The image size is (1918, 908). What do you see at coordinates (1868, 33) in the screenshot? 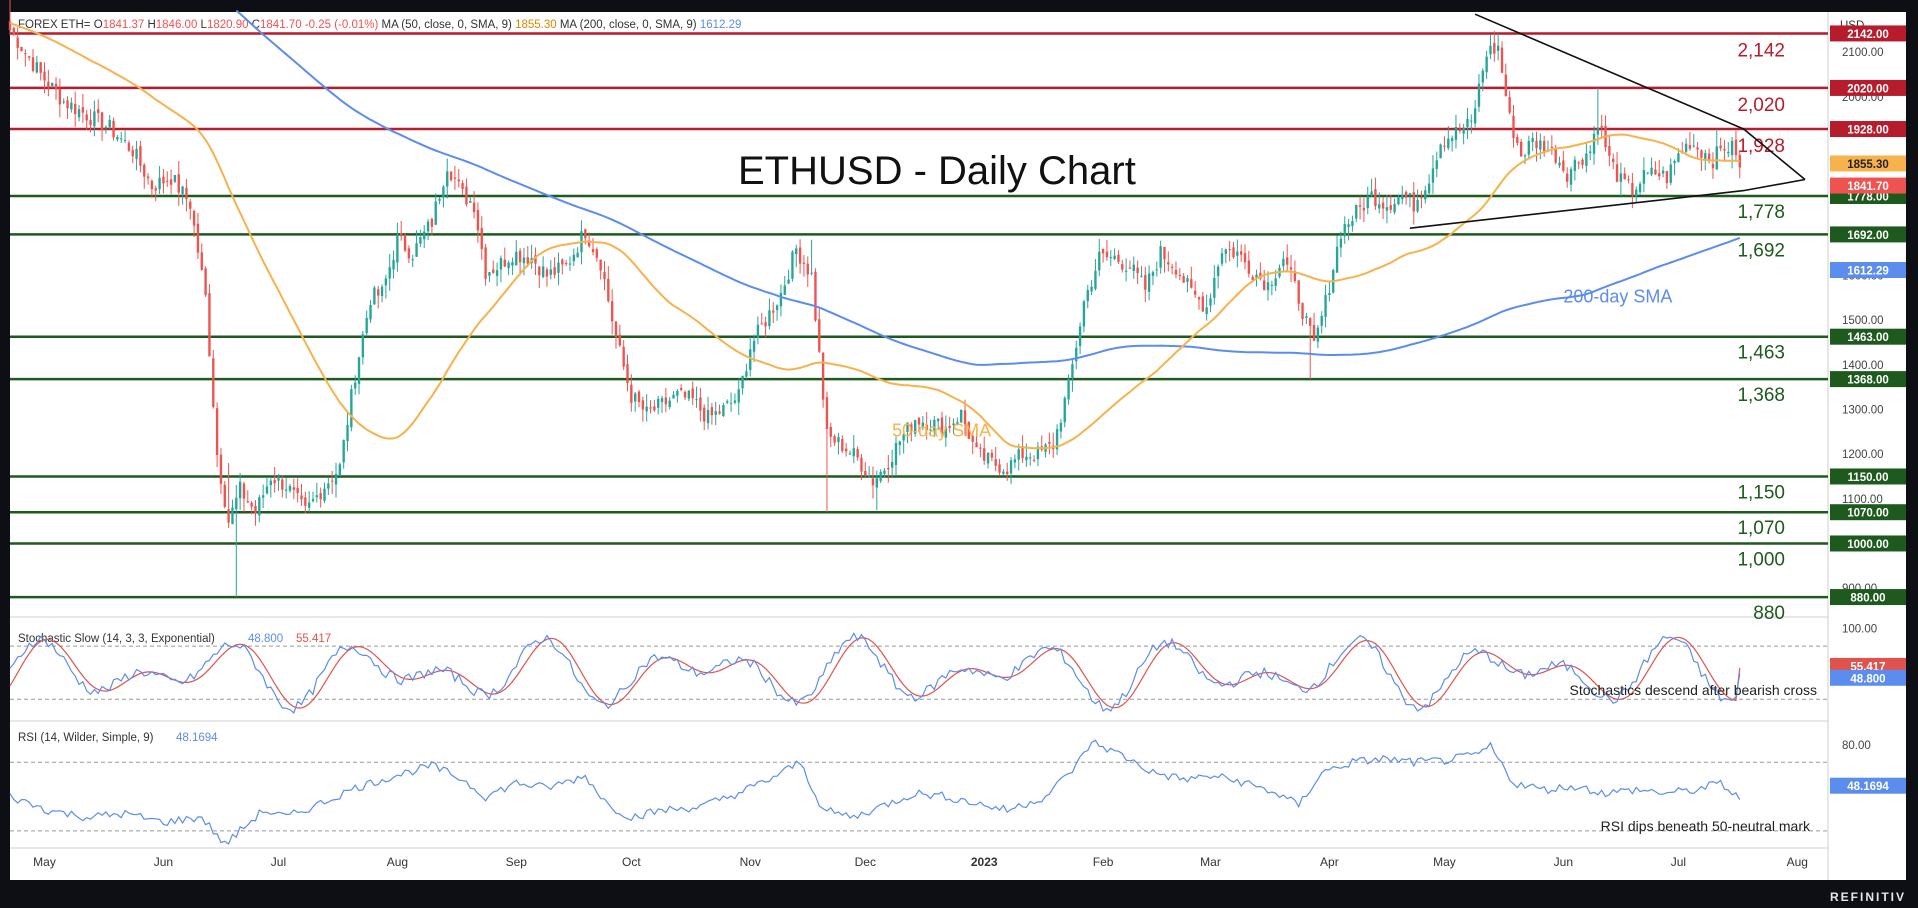
I see `resistance-tag: 2142.00` at bounding box center [1868, 33].